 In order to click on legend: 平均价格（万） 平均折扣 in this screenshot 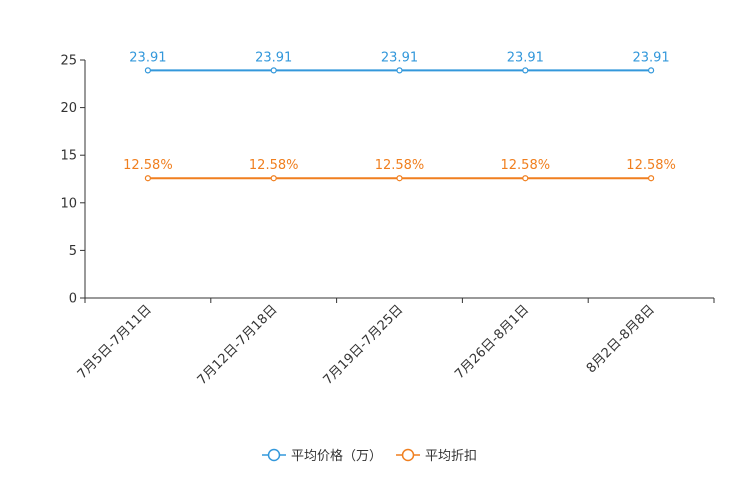, I will do `click(369, 456)`.